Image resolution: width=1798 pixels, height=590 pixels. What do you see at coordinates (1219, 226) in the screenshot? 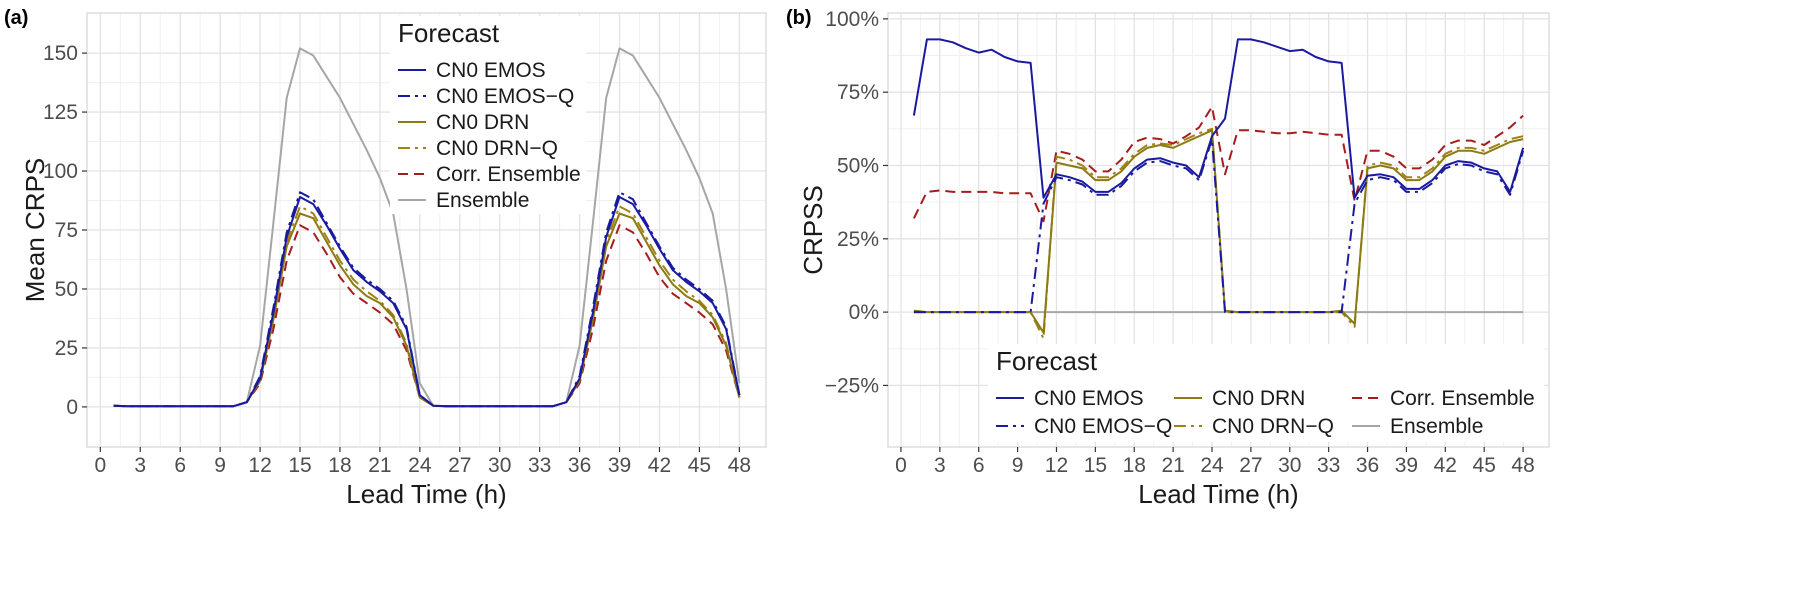
I see `series-line-cn0-emos-q` at bounding box center [1219, 226].